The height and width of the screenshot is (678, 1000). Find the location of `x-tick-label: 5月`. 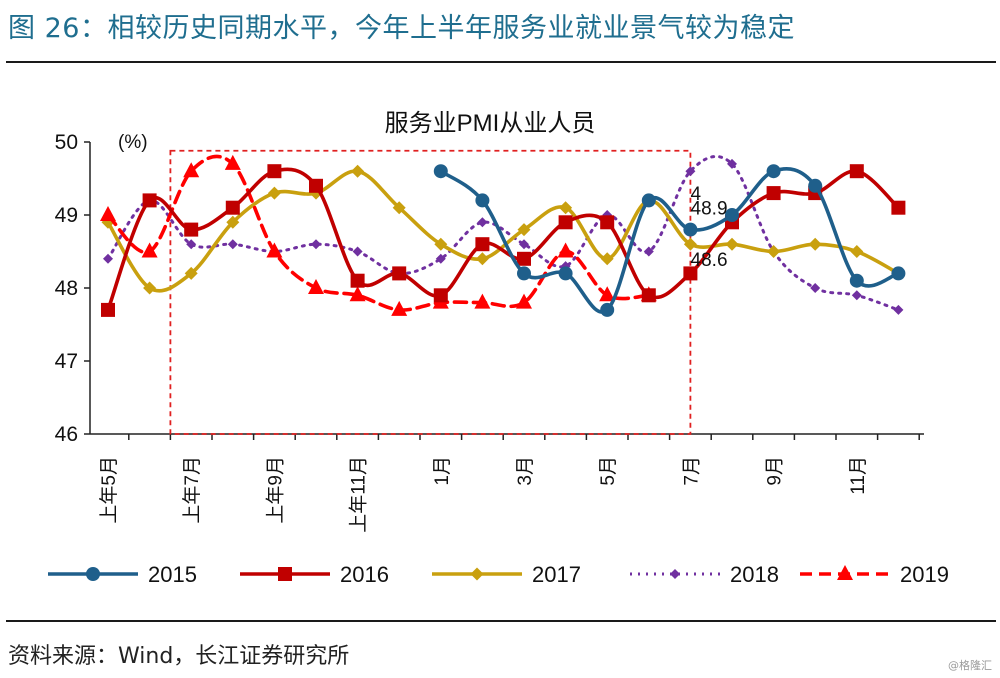

x-tick-label: 5月 is located at coordinates (608, 471).